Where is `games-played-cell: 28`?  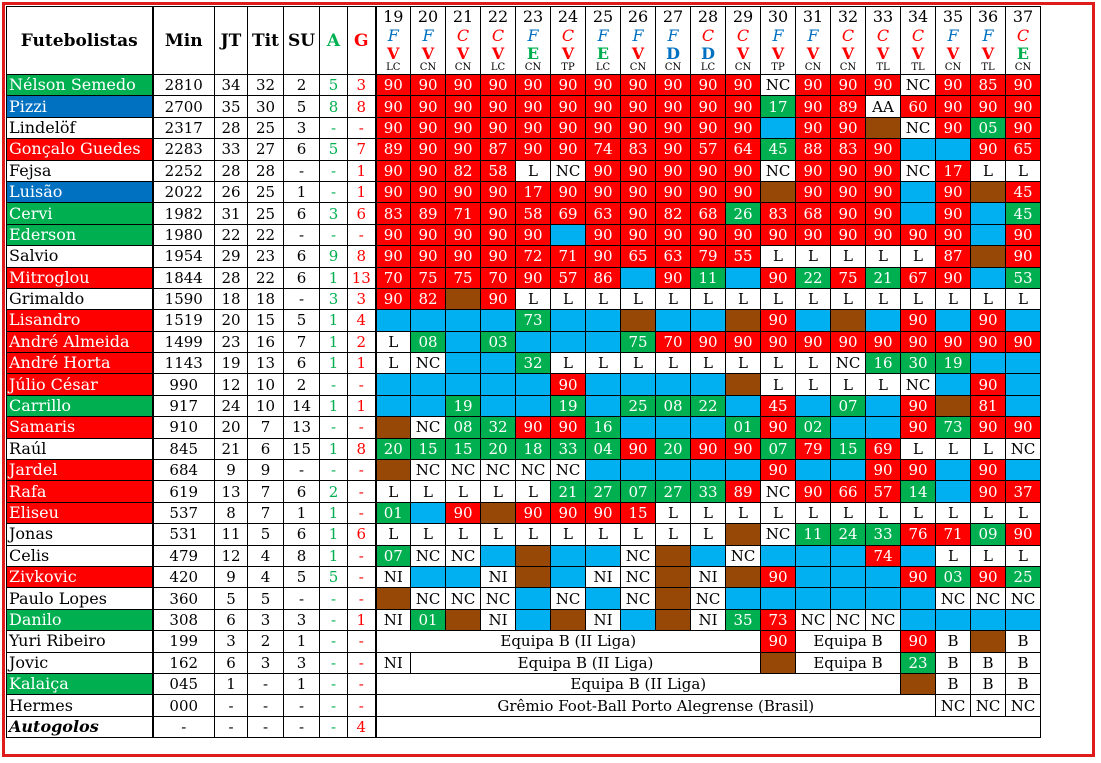 games-played-cell: 28 is located at coordinates (231, 277).